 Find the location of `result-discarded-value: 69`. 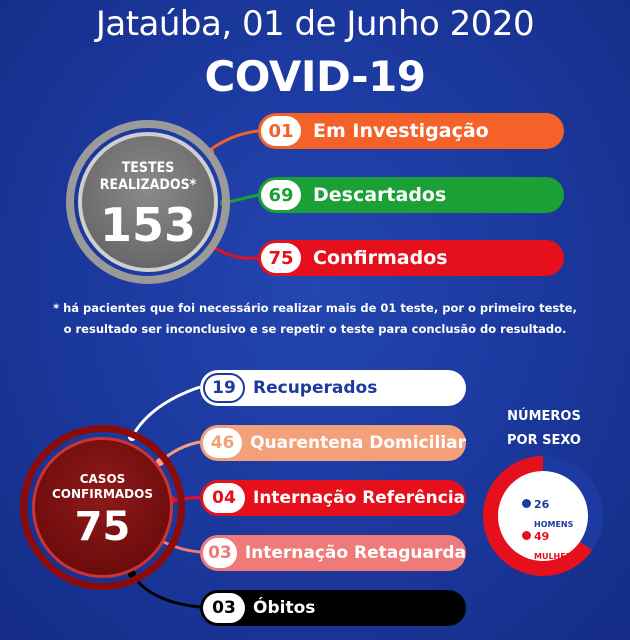

result-discarded-value: 69 is located at coordinates (281, 195).